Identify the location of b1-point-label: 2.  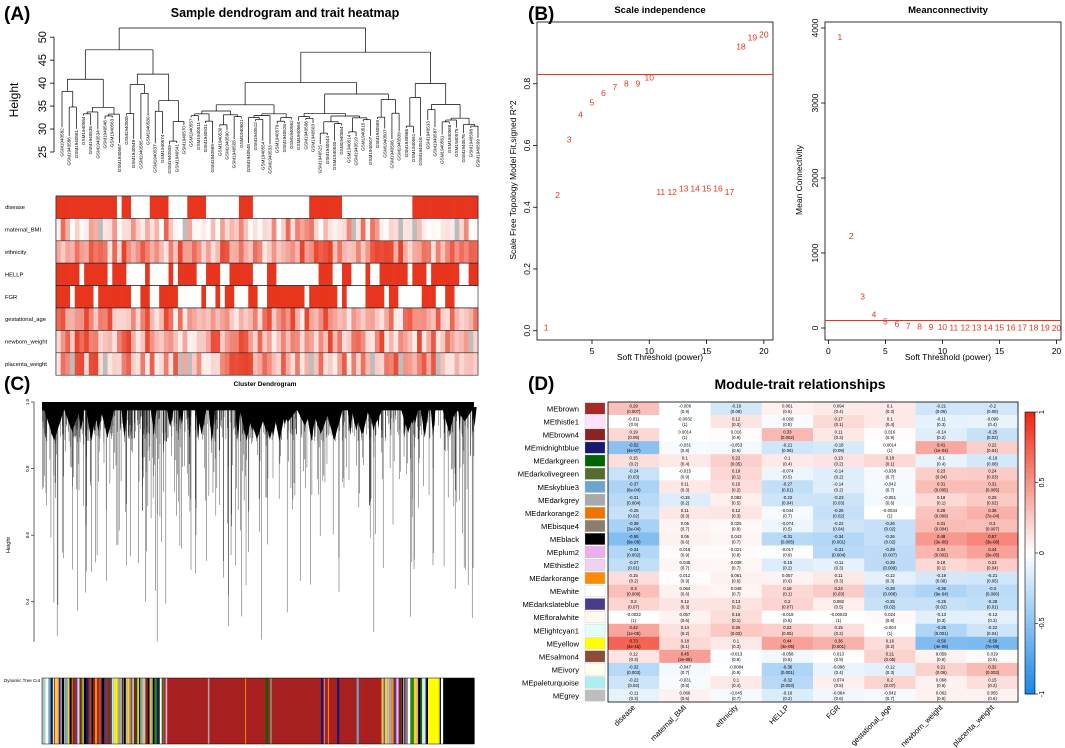
(557, 195).